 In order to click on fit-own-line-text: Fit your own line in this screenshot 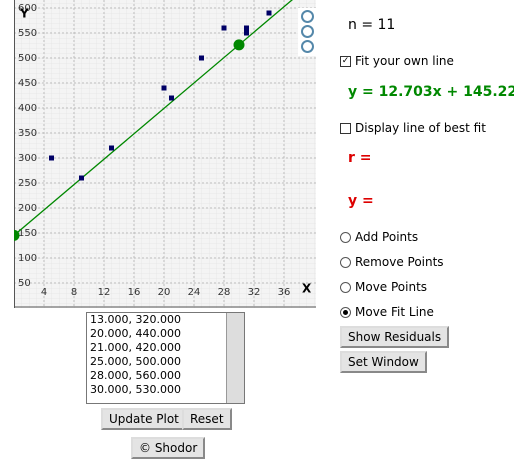, I will do `click(404, 61)`.